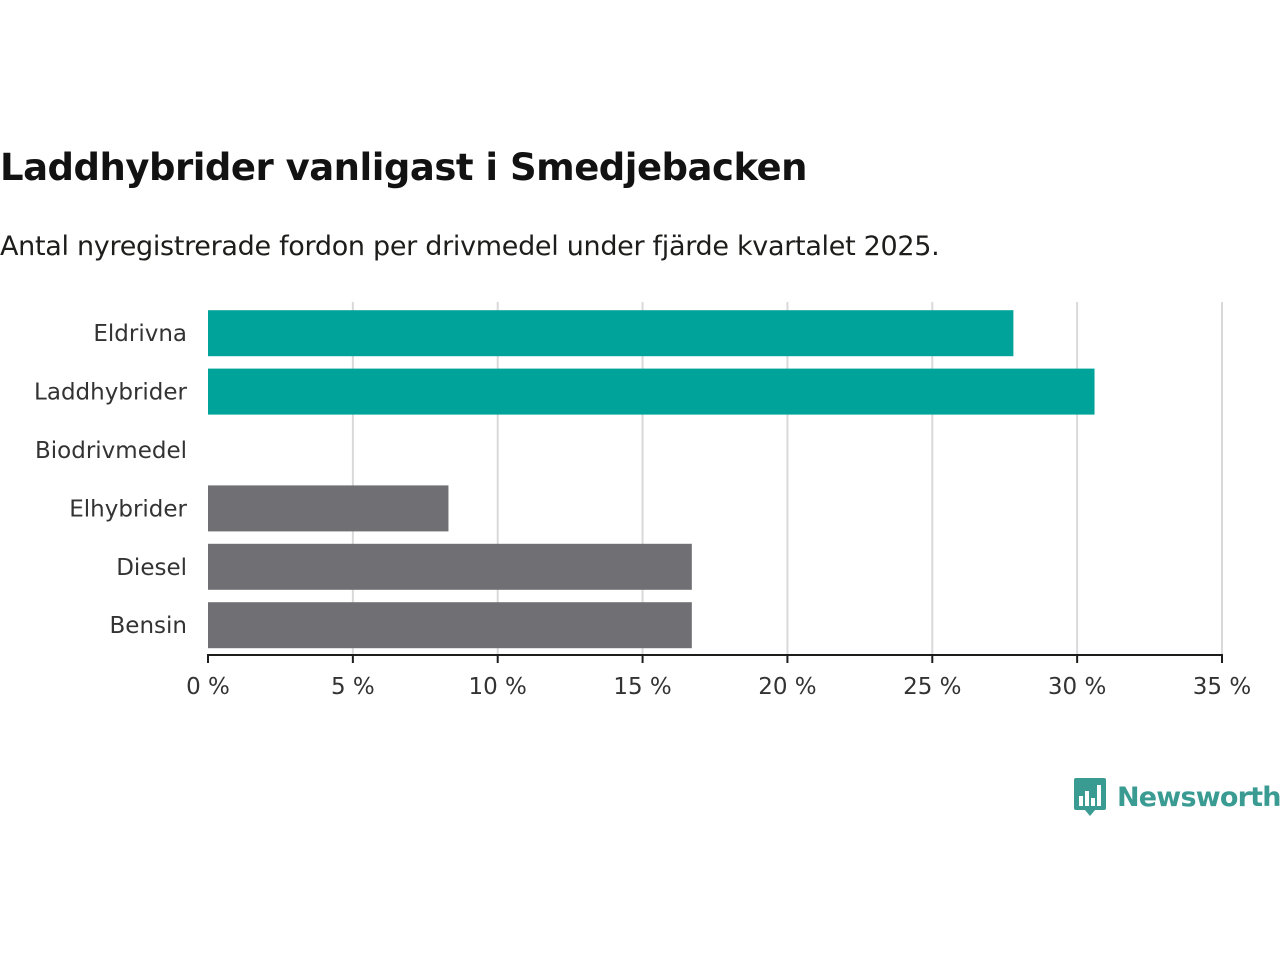  Describe the element at coordinates (787, 687) in the screenshot. I see `x-tick-label-4: 20 %` at that location.